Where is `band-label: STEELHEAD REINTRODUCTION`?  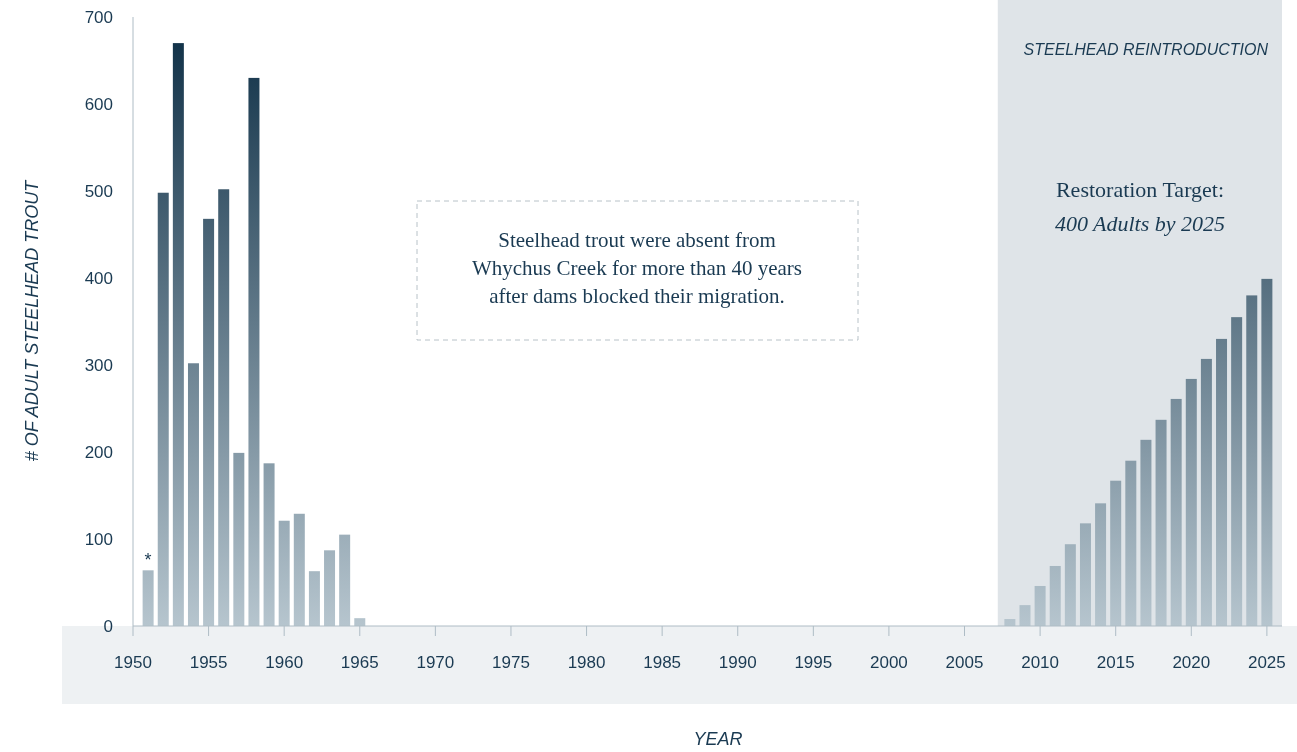
band-label: STEELHEAD REINTRODUCTION is located at coordinates (1146, 49).